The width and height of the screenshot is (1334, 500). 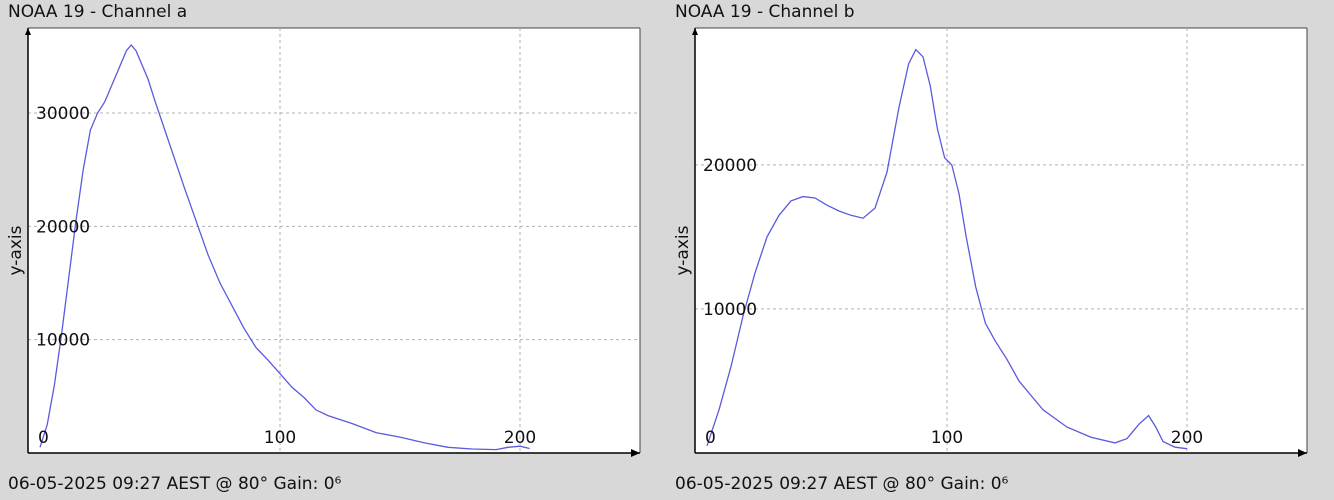 I want to click on chart-title: NOAA 19 - Channel a, so click(x=98, y=12).